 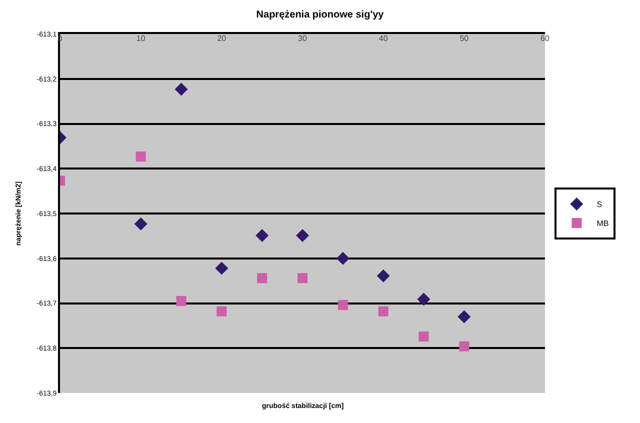 I want to click on x-tick-label: 60, so click(x=545, y=38).